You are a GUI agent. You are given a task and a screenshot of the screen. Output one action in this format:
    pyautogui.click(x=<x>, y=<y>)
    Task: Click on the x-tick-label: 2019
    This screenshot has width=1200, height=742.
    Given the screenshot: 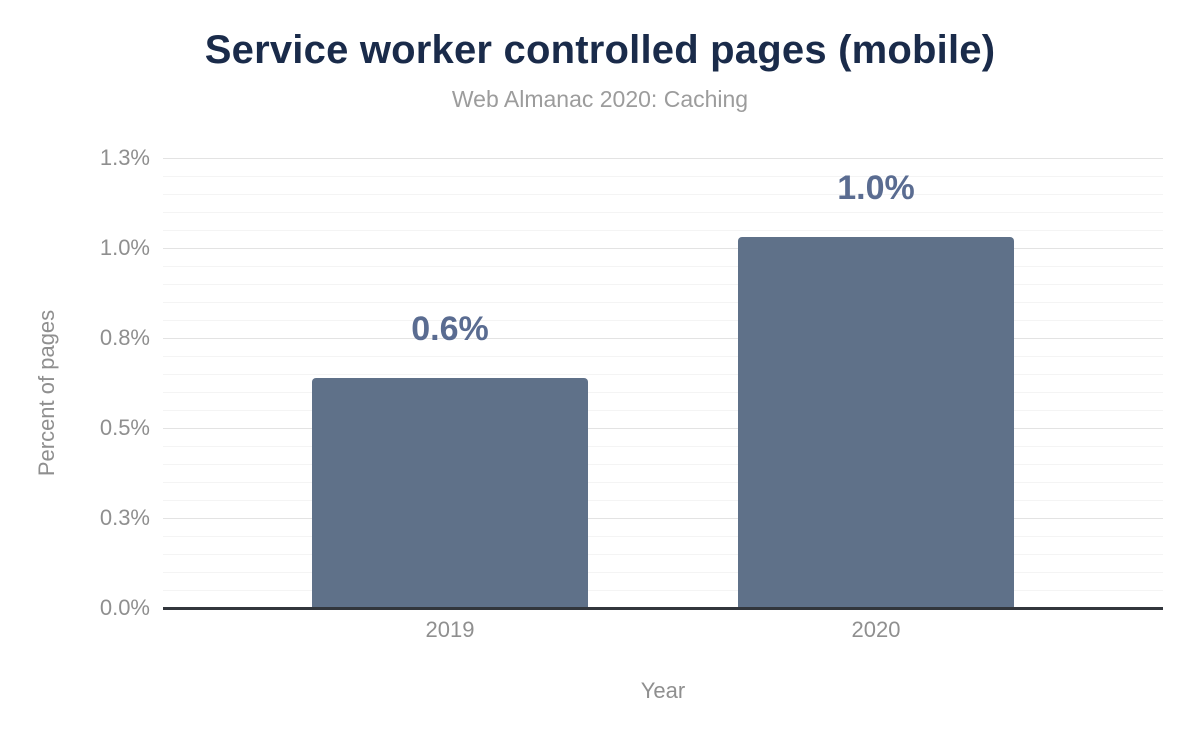 What is the action you would take?
    pyautogui.click(x=450, y=629)
    